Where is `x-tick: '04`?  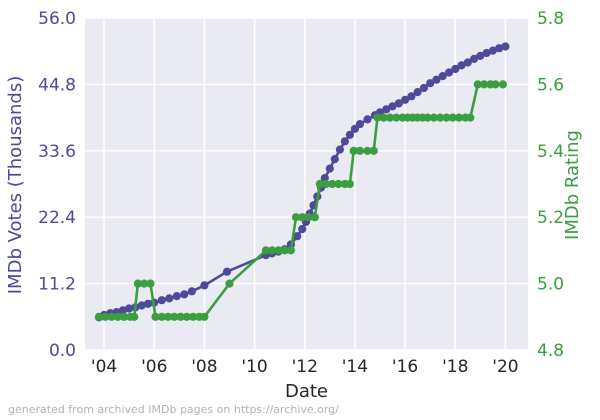
x-tick: '04 is located at coordinates (104, 367).